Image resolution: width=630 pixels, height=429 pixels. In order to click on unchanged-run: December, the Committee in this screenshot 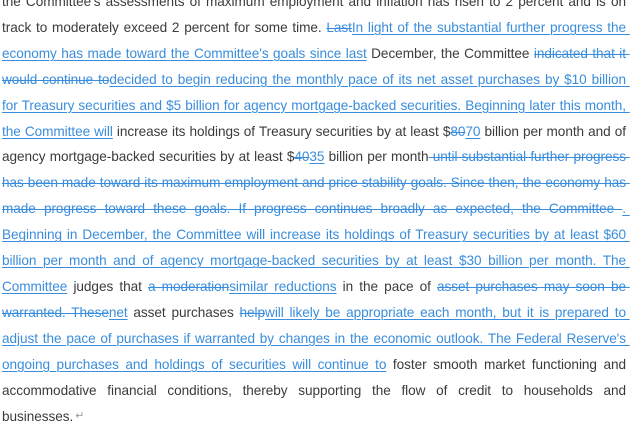, I will do `click(450, 53)`.